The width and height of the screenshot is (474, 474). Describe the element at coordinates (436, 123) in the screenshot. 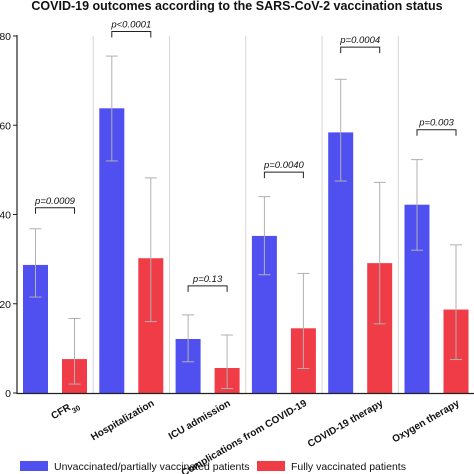

I see `p-value-label: p=0.003` at that location.